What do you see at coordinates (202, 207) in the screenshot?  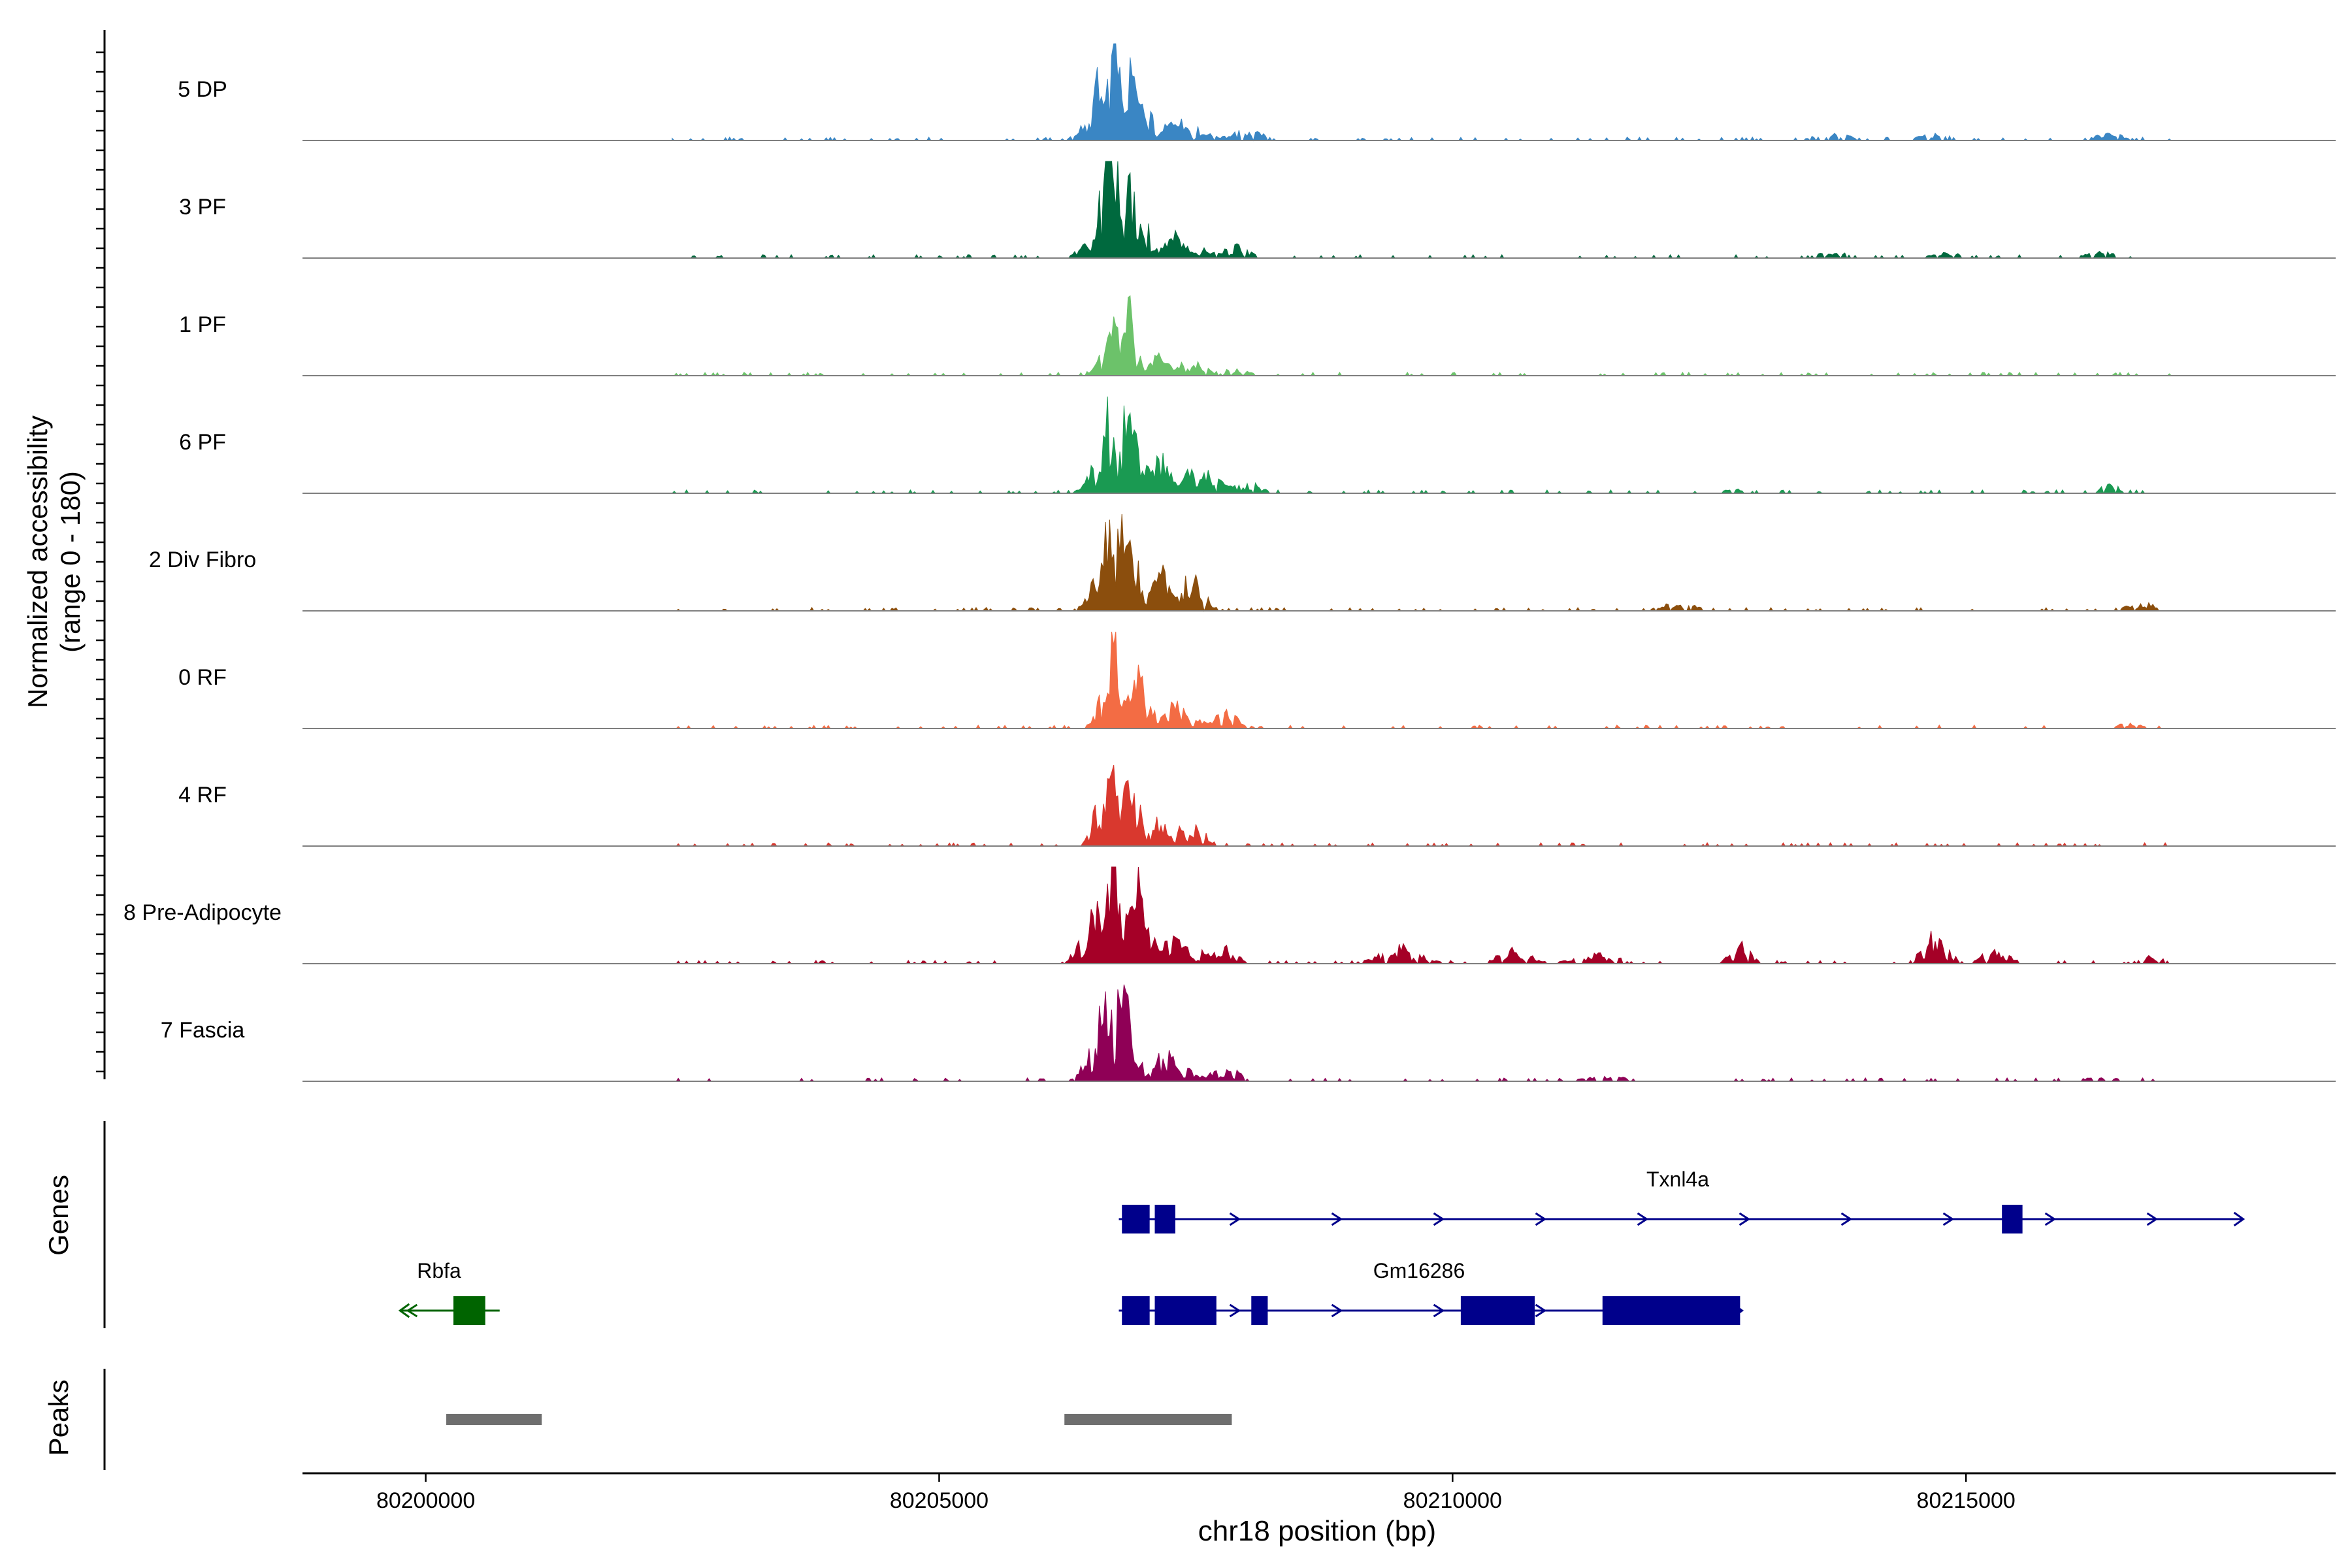 I see `track-label: 3 PF` at bounding box center [202, 207].